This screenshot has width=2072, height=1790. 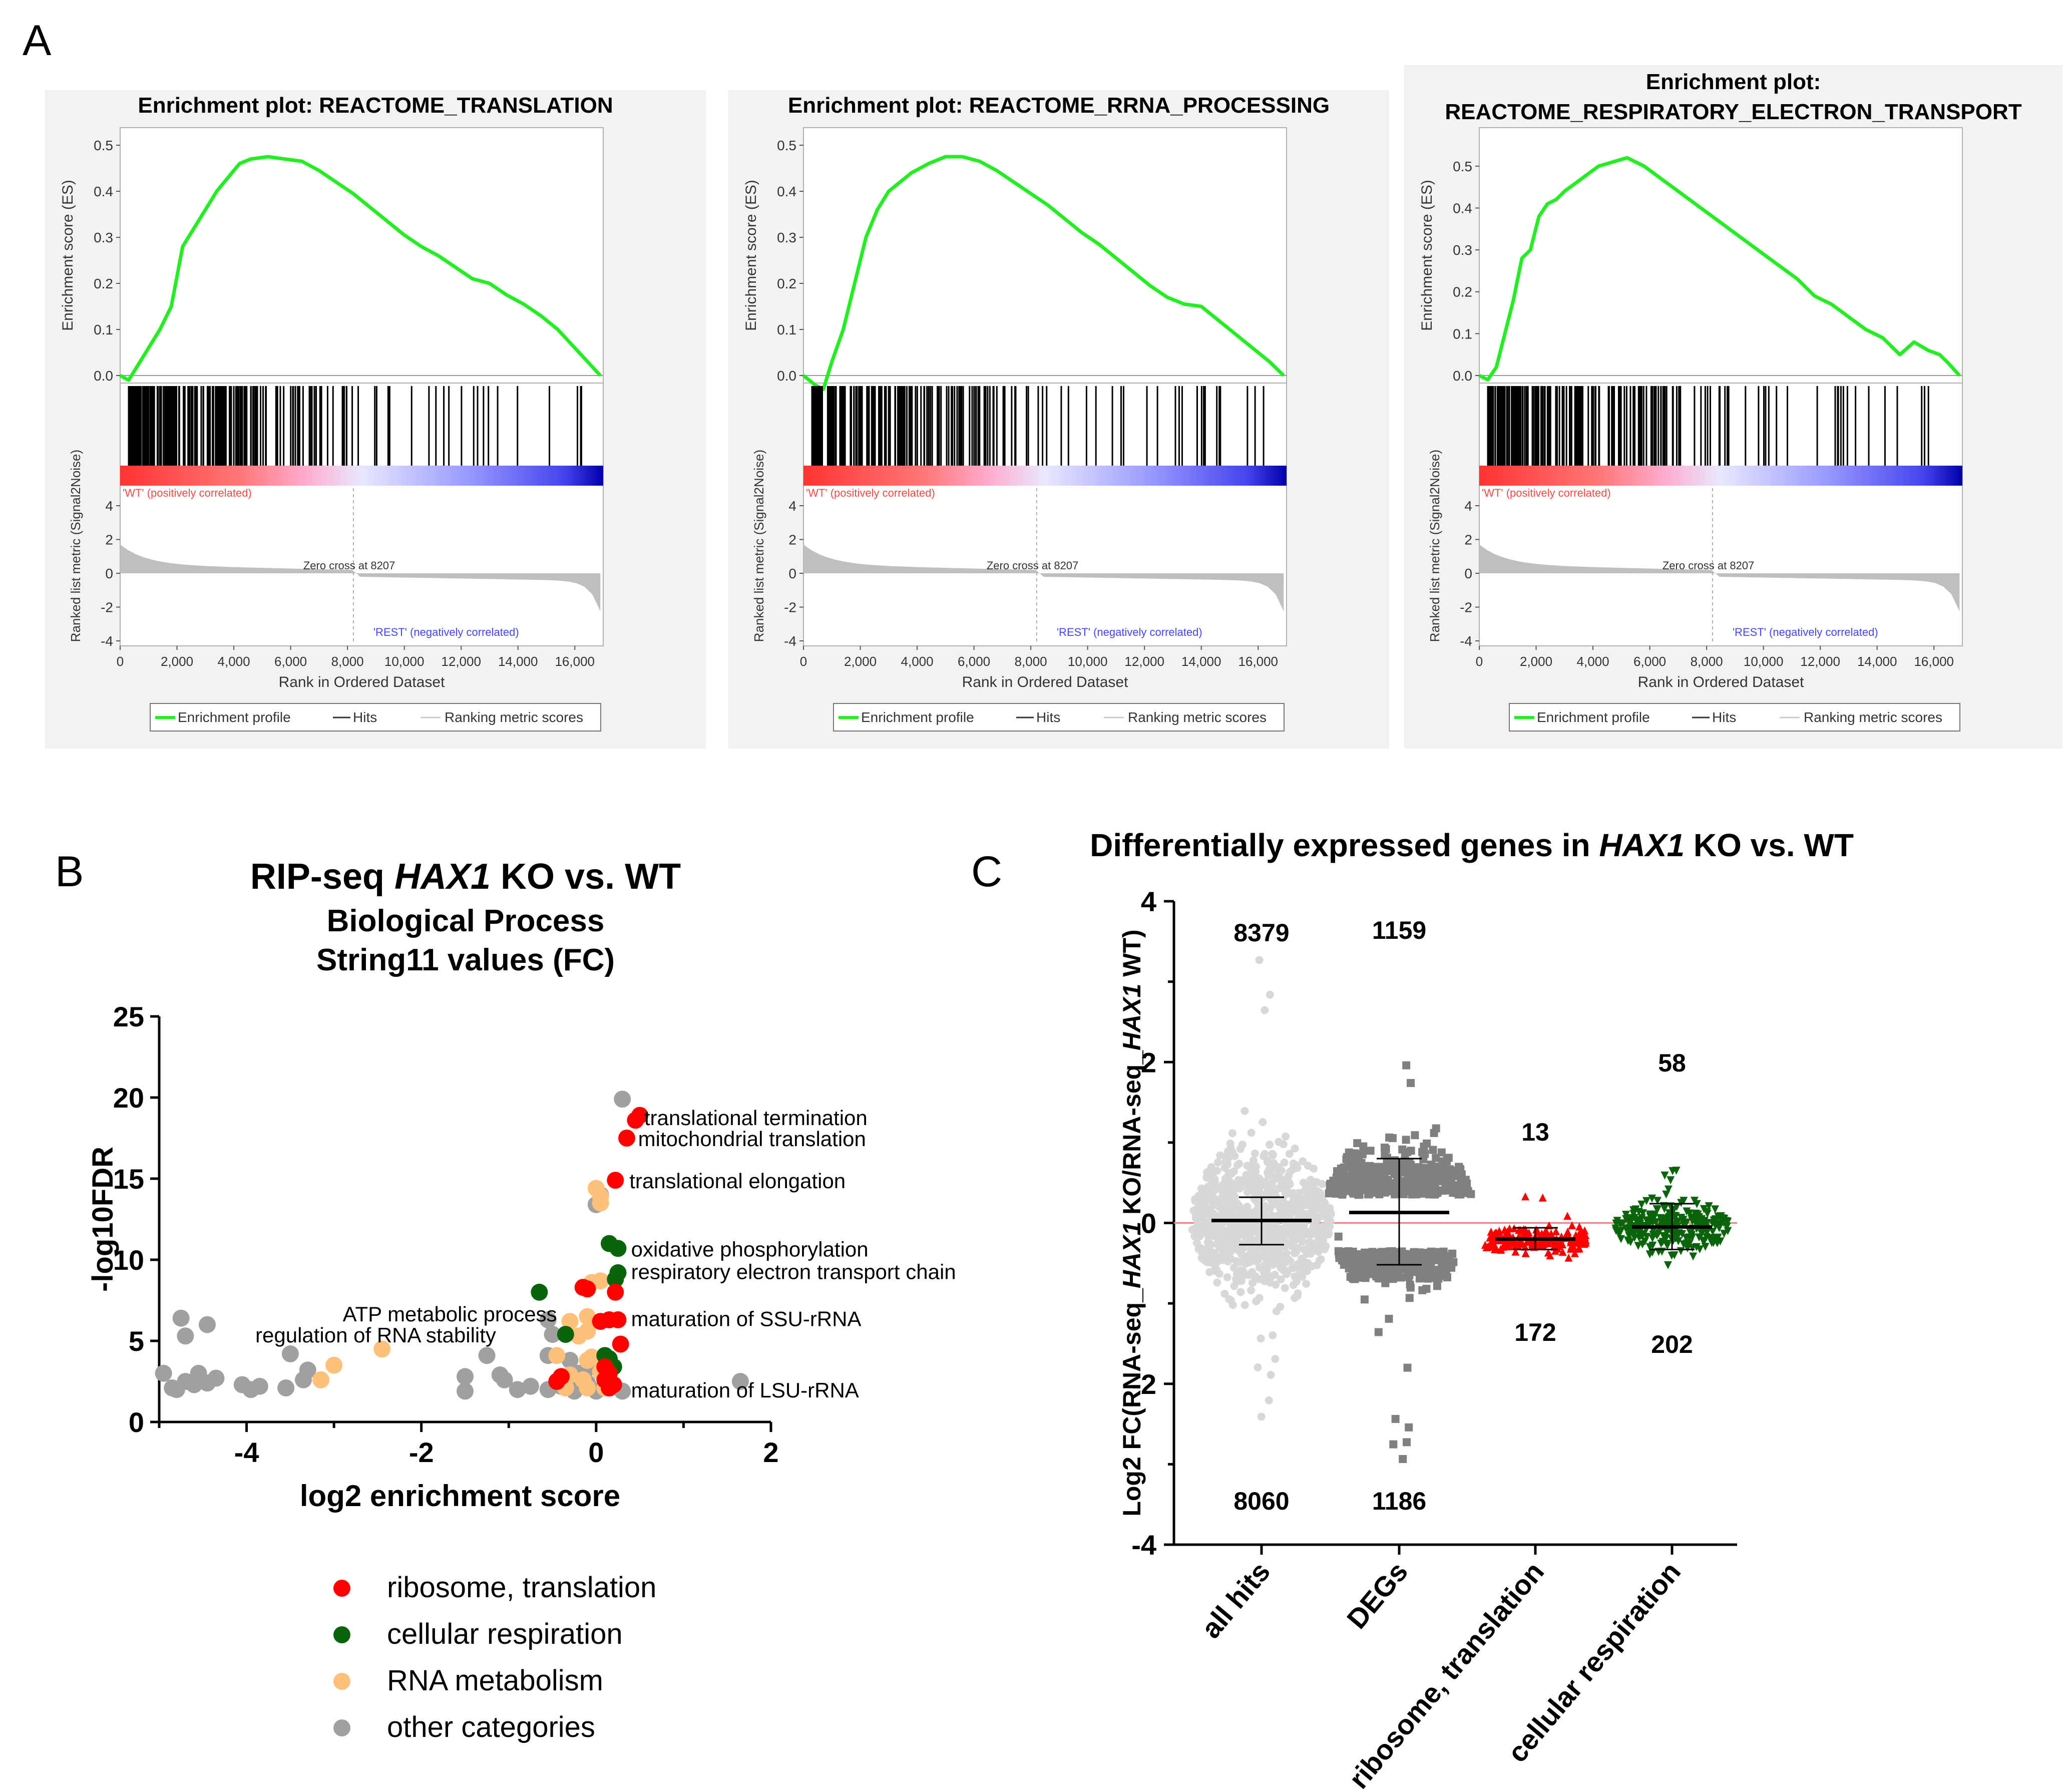 What do you see at coordinates (974, 661) in the screenshot?
I see `rank-xtick-label: 6,000` at bounding box center [974, 661].